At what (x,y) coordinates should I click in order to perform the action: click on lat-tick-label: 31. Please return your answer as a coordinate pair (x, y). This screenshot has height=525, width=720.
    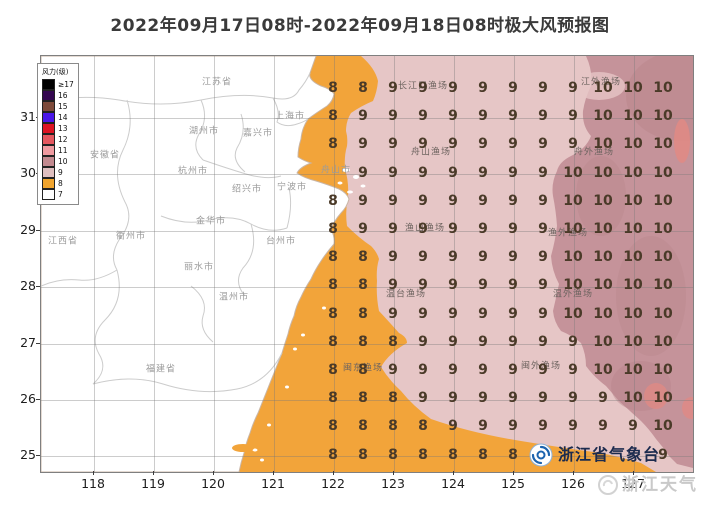
    Looking at the image, I should click on (28, 116).